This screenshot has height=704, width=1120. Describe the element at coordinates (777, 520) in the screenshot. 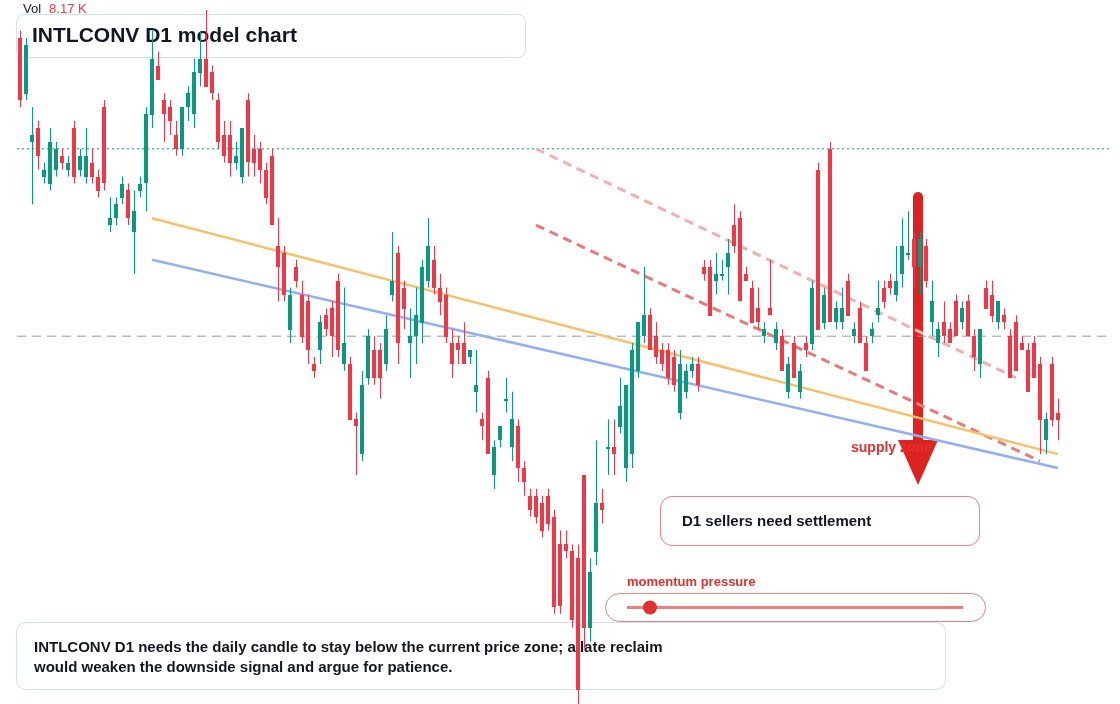

I see `annotation: D1 sellers need settlement` at that location.